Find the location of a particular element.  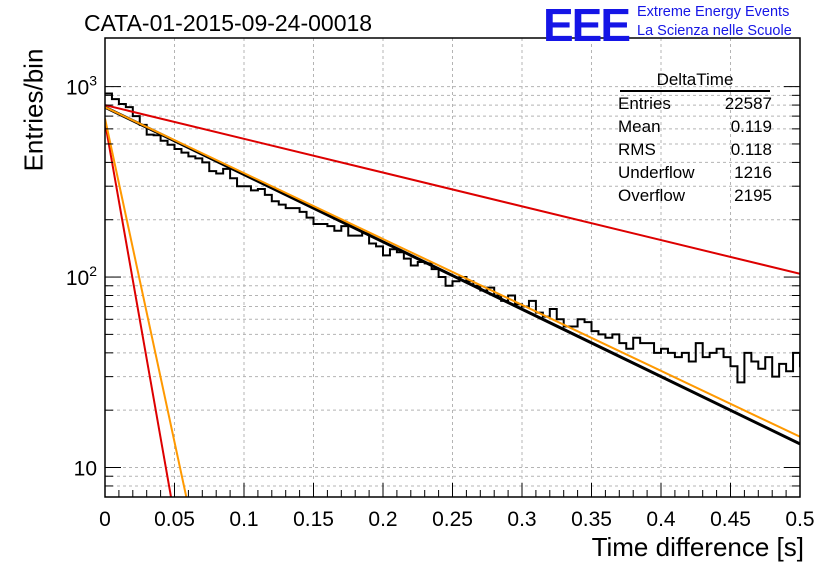

x-tick-label: 0.3 is located at coordinates (521, 519).